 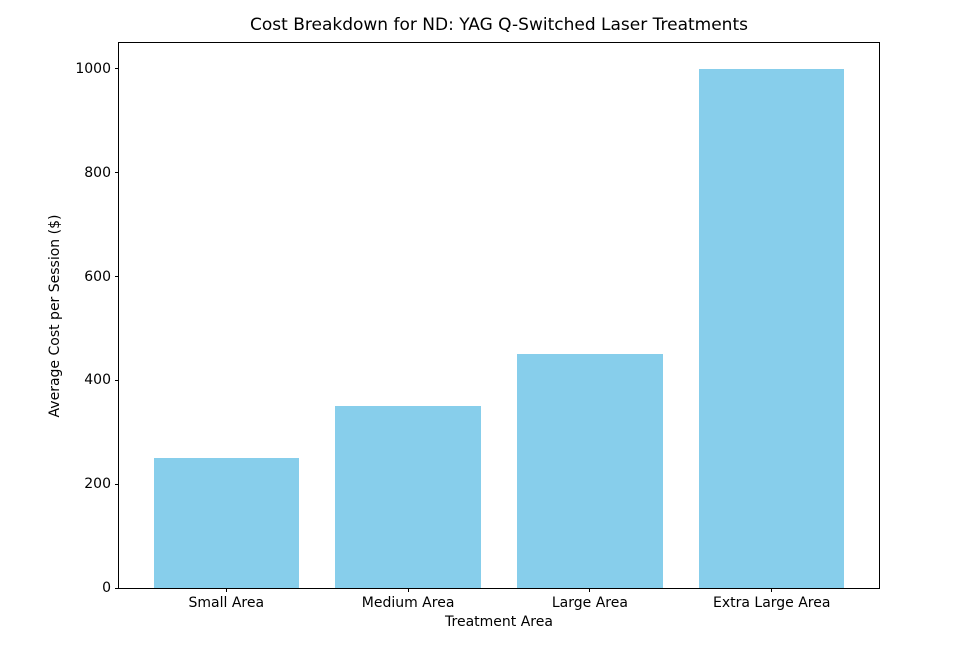 I want to click on x-tick-label: Medium Area, so click(x=408, y=603).